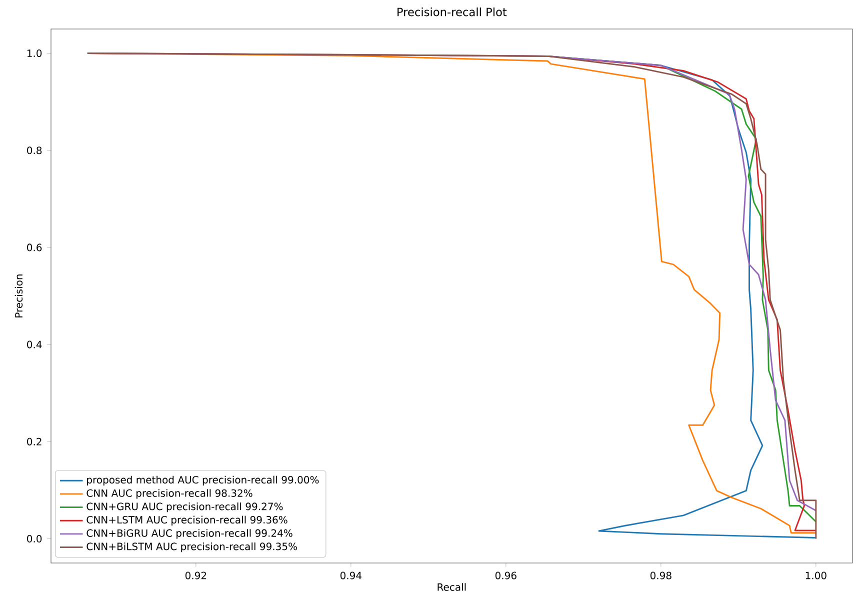  What do you see at coordinates (34, 442) in the screenshot?
I see `y-tick-label: 0.2` at bounding box center [34, 442].